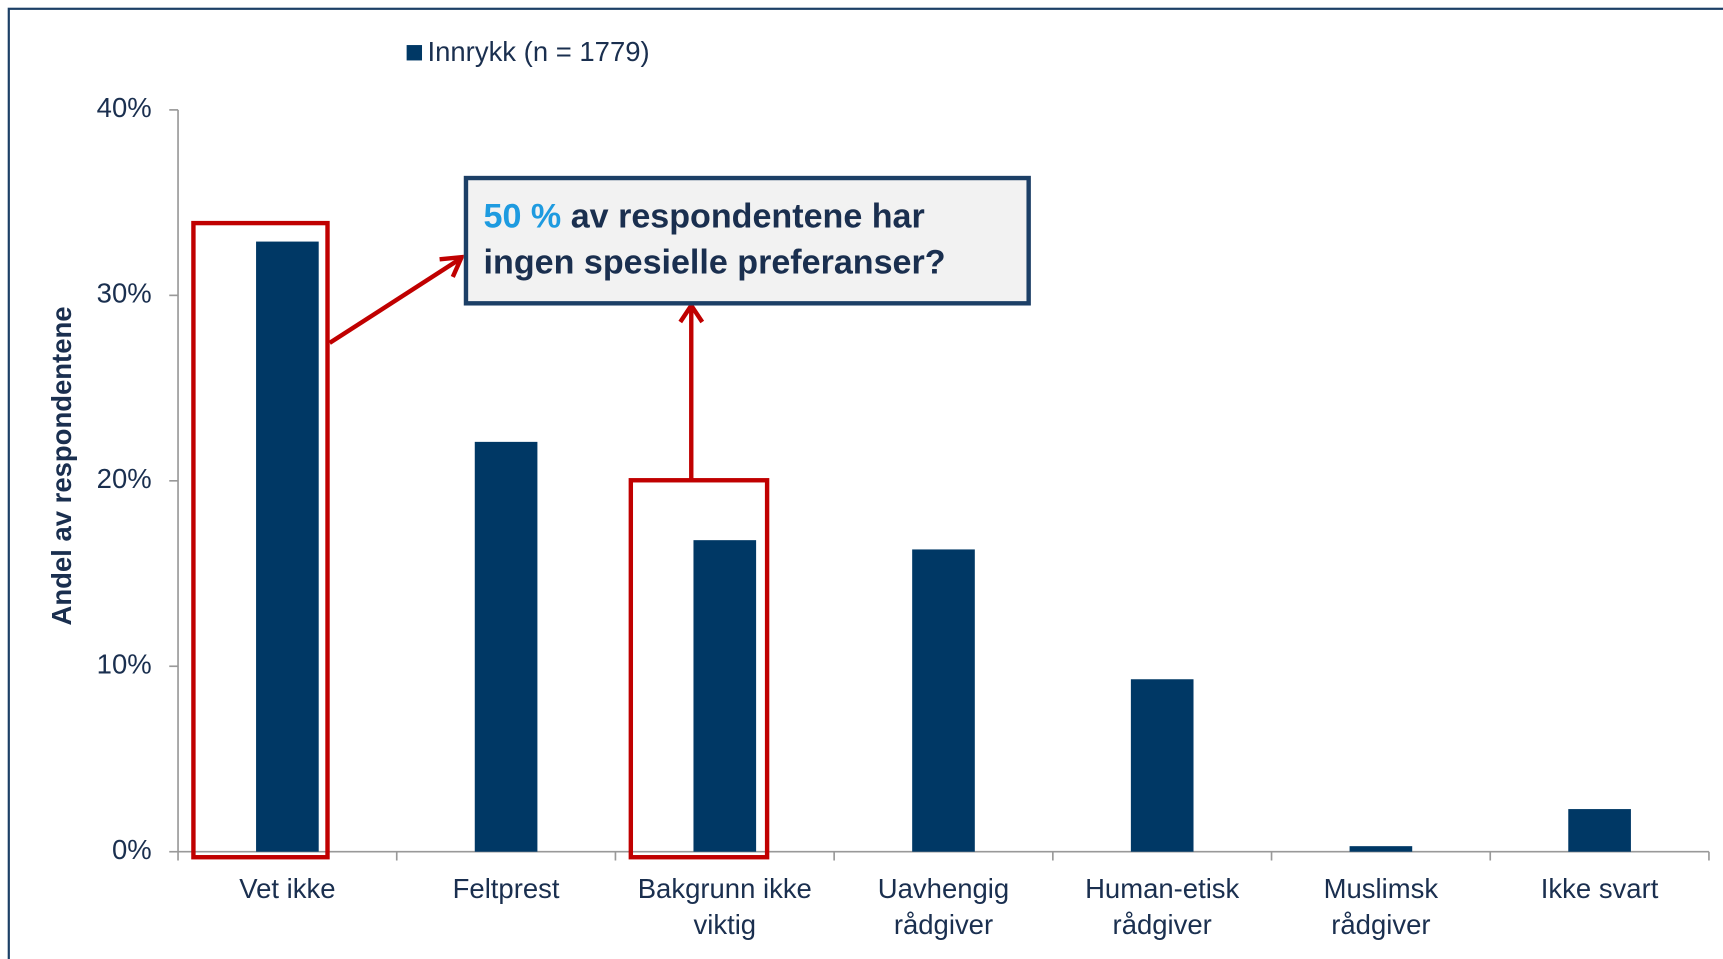  What do you see at coordinates (1381, 907) in the screenshot?
I see `x-tick-label: Muslimsk rådgiver` at bounding box center [1381, 907].